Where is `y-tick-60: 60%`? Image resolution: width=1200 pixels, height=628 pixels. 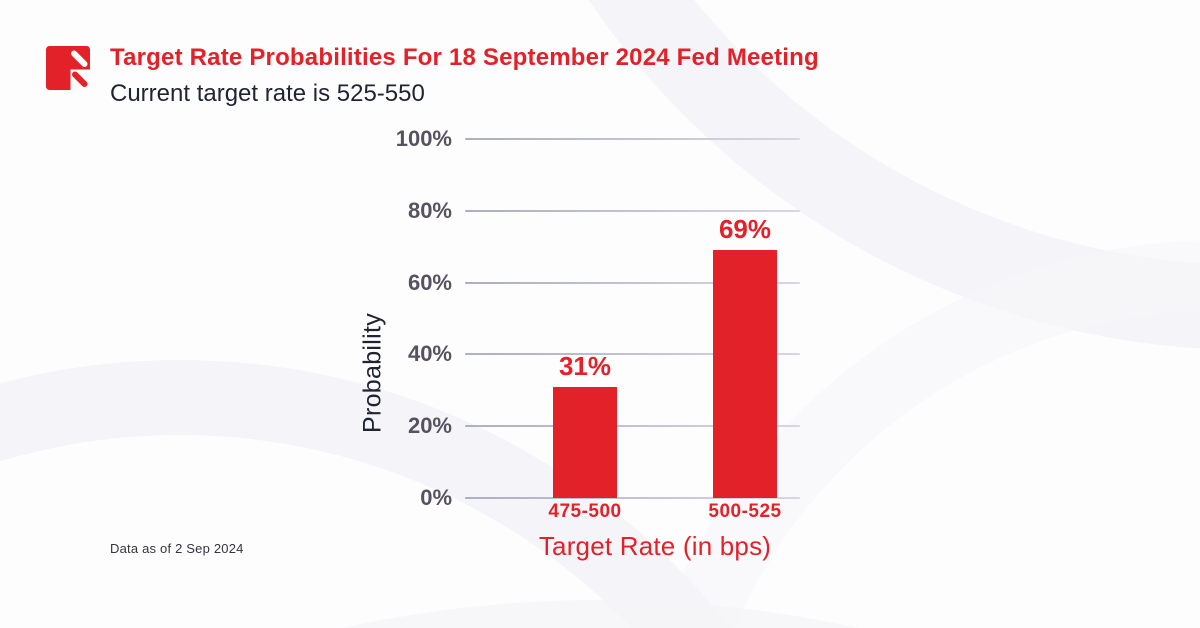 y-tick-60: 60% is located at coordinates (429, 282).